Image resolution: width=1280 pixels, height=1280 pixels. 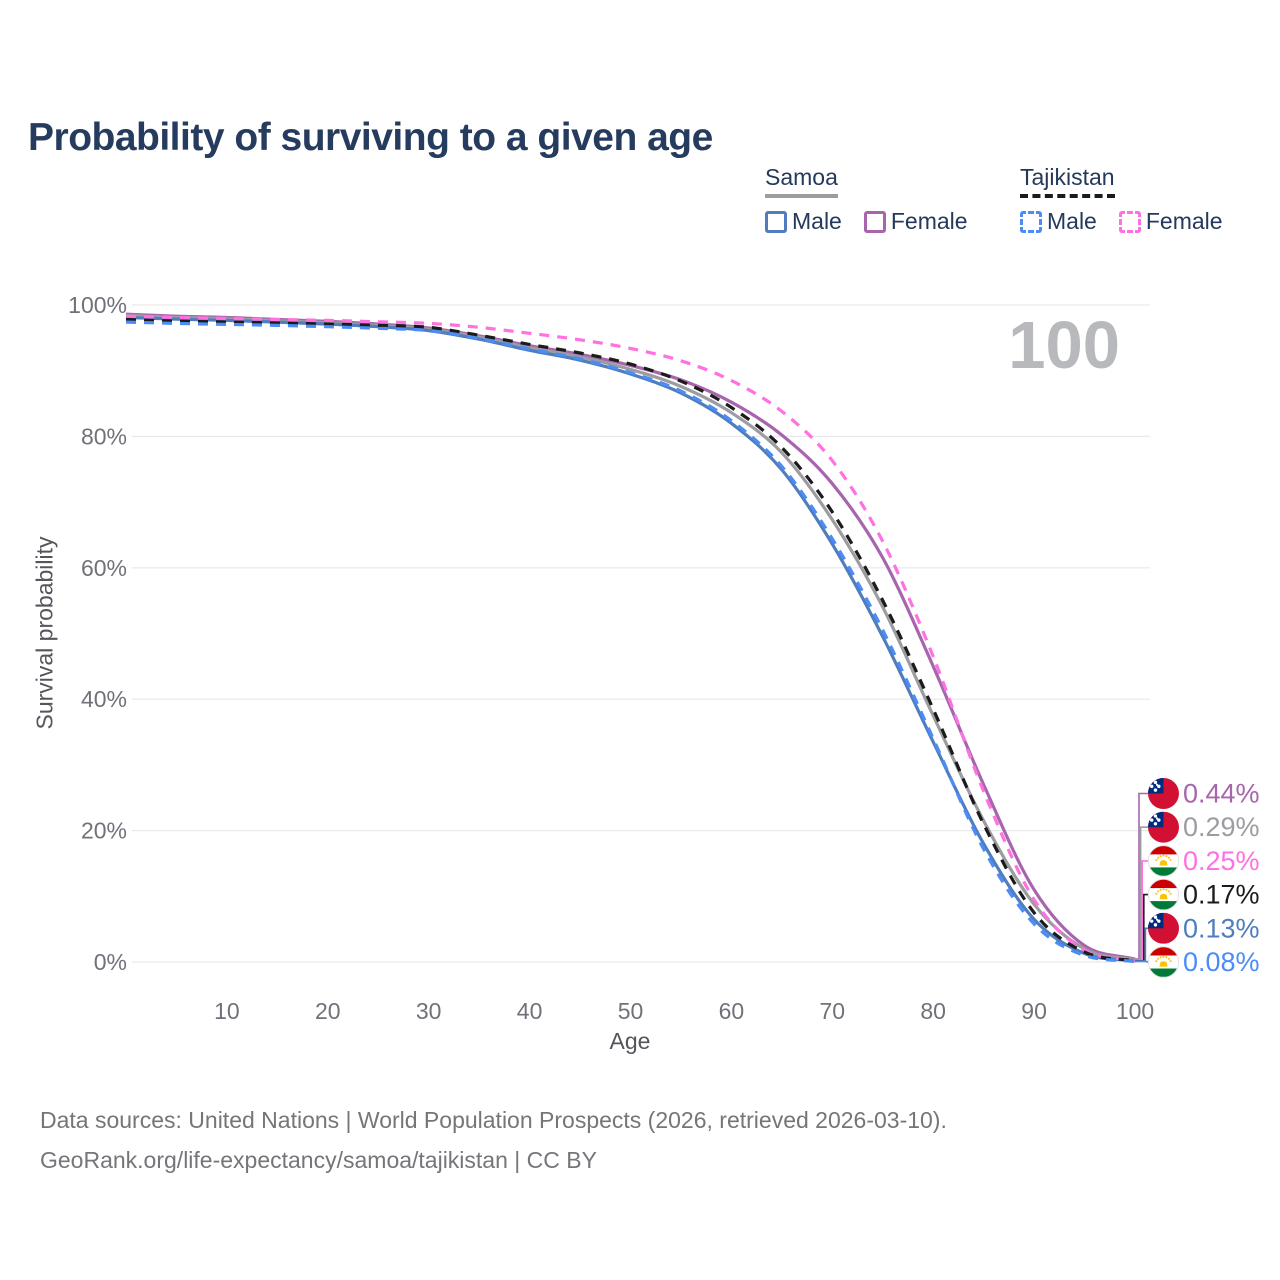 I want to click on end-label-tajikistan-male: 0.08%, so click(x=1203, y=962).